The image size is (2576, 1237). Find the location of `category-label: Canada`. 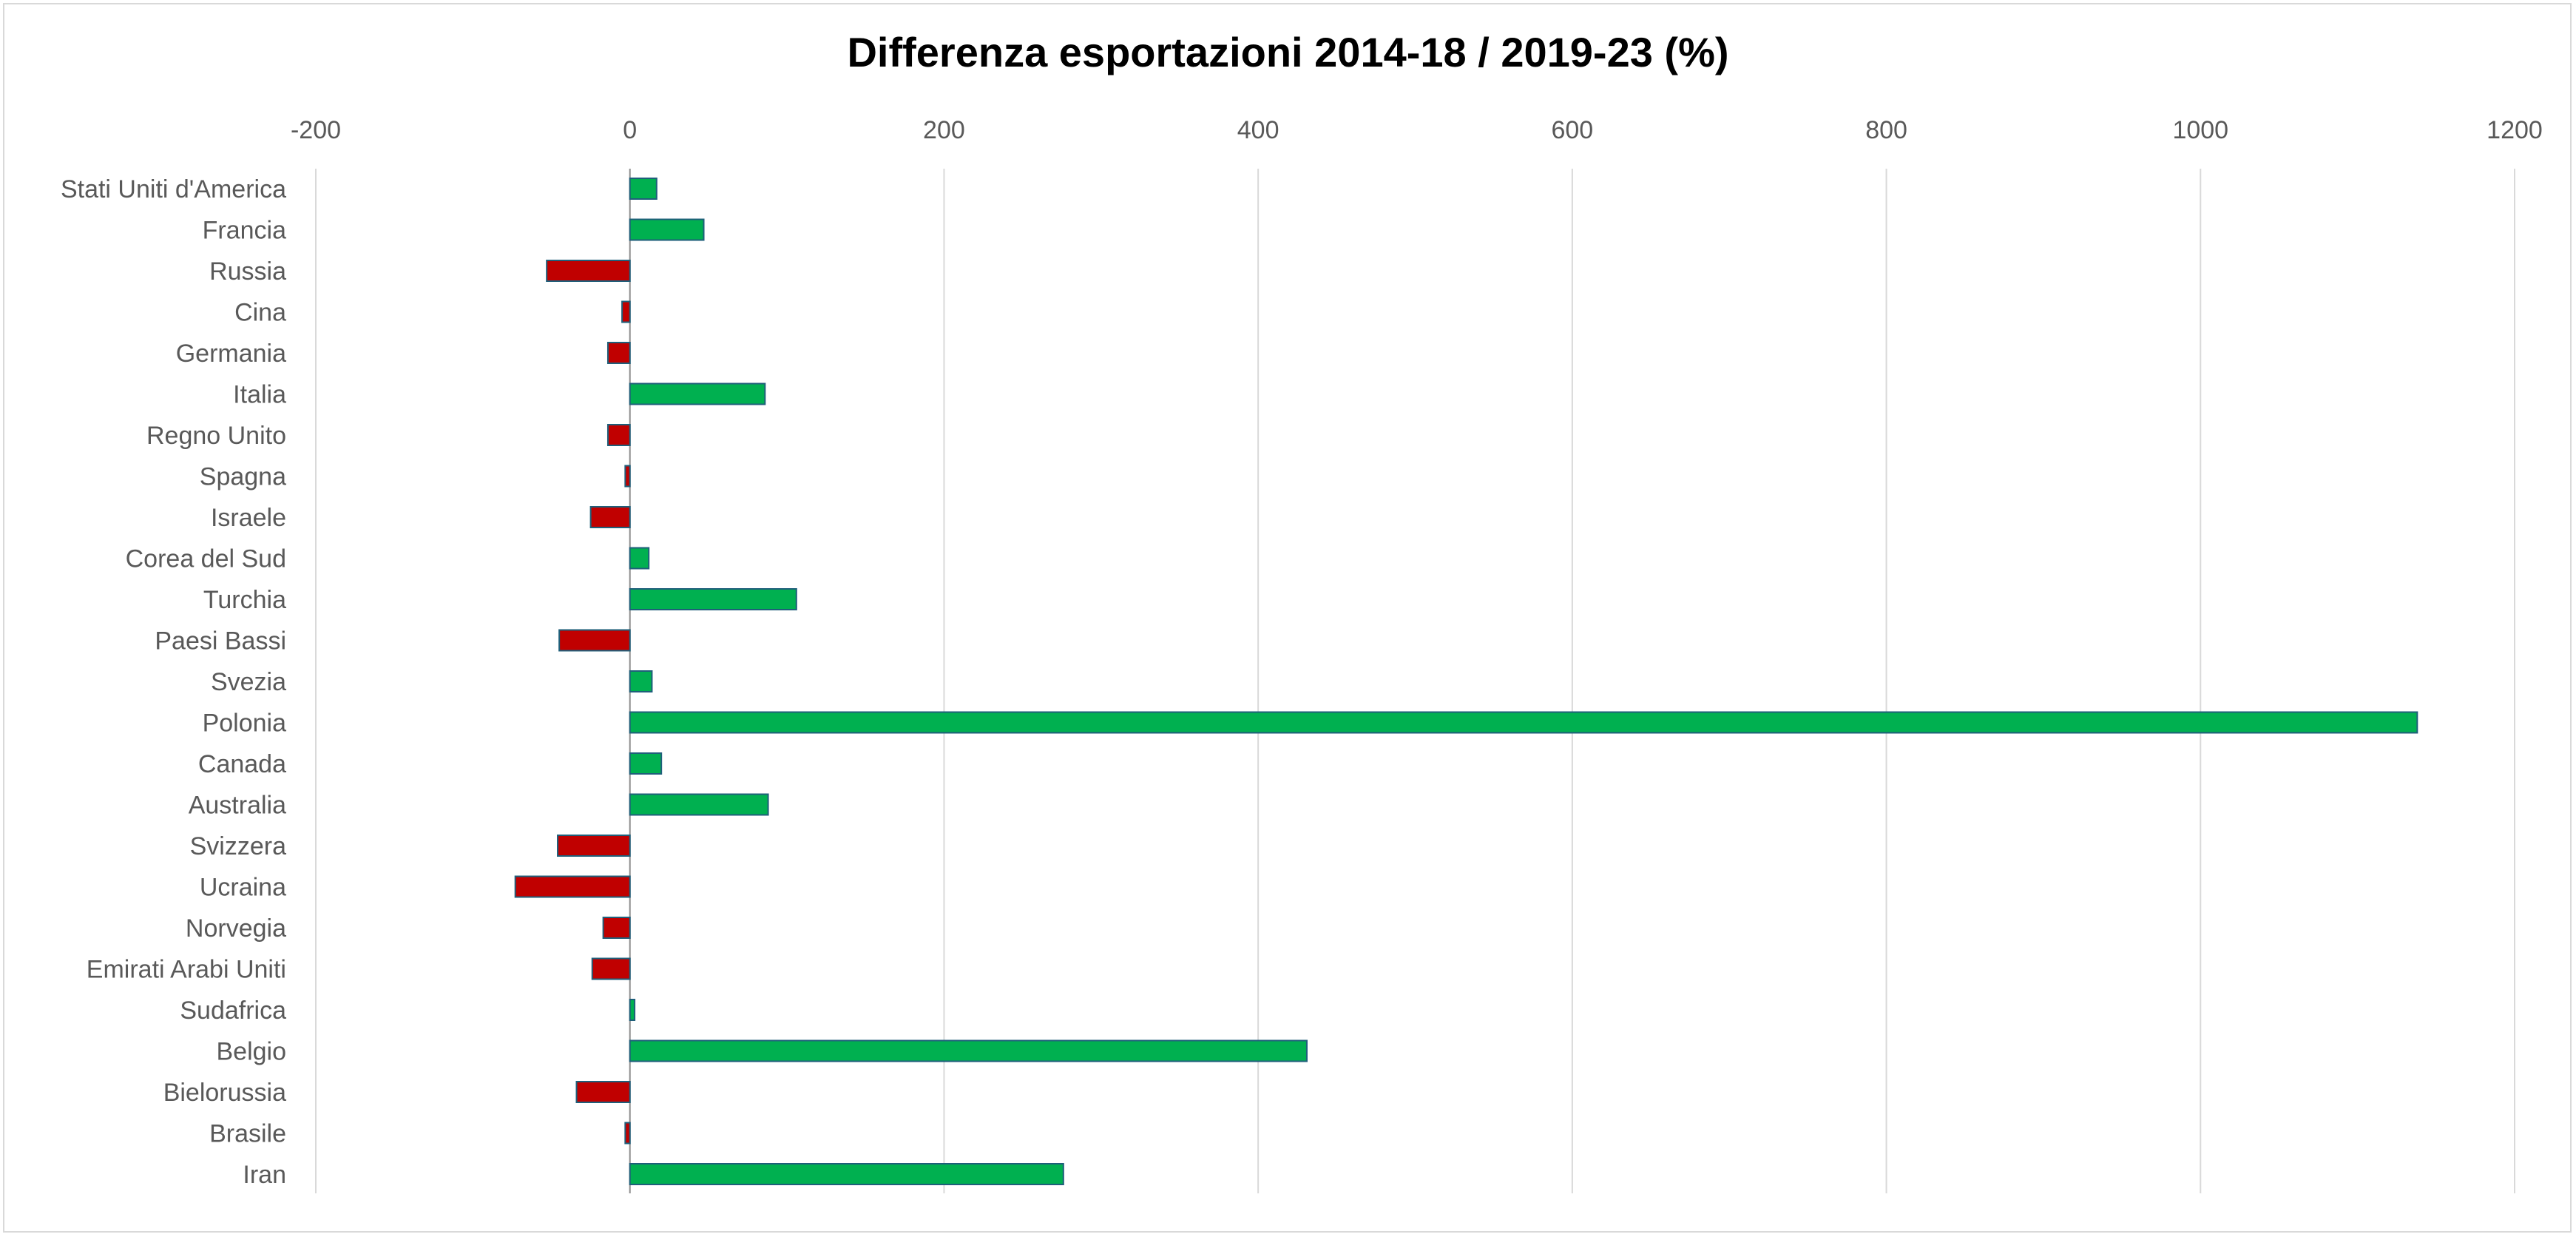

category-label: Canada is located at coordinates (242, 764).